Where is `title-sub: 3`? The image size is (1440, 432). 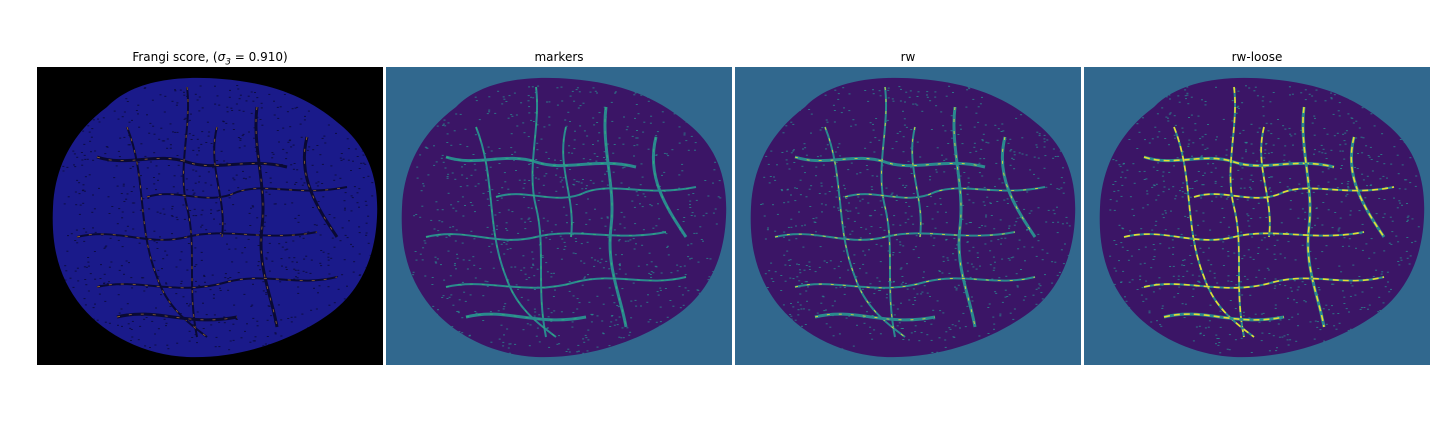
title-sub: 3 is located at coordinates (228, 62).